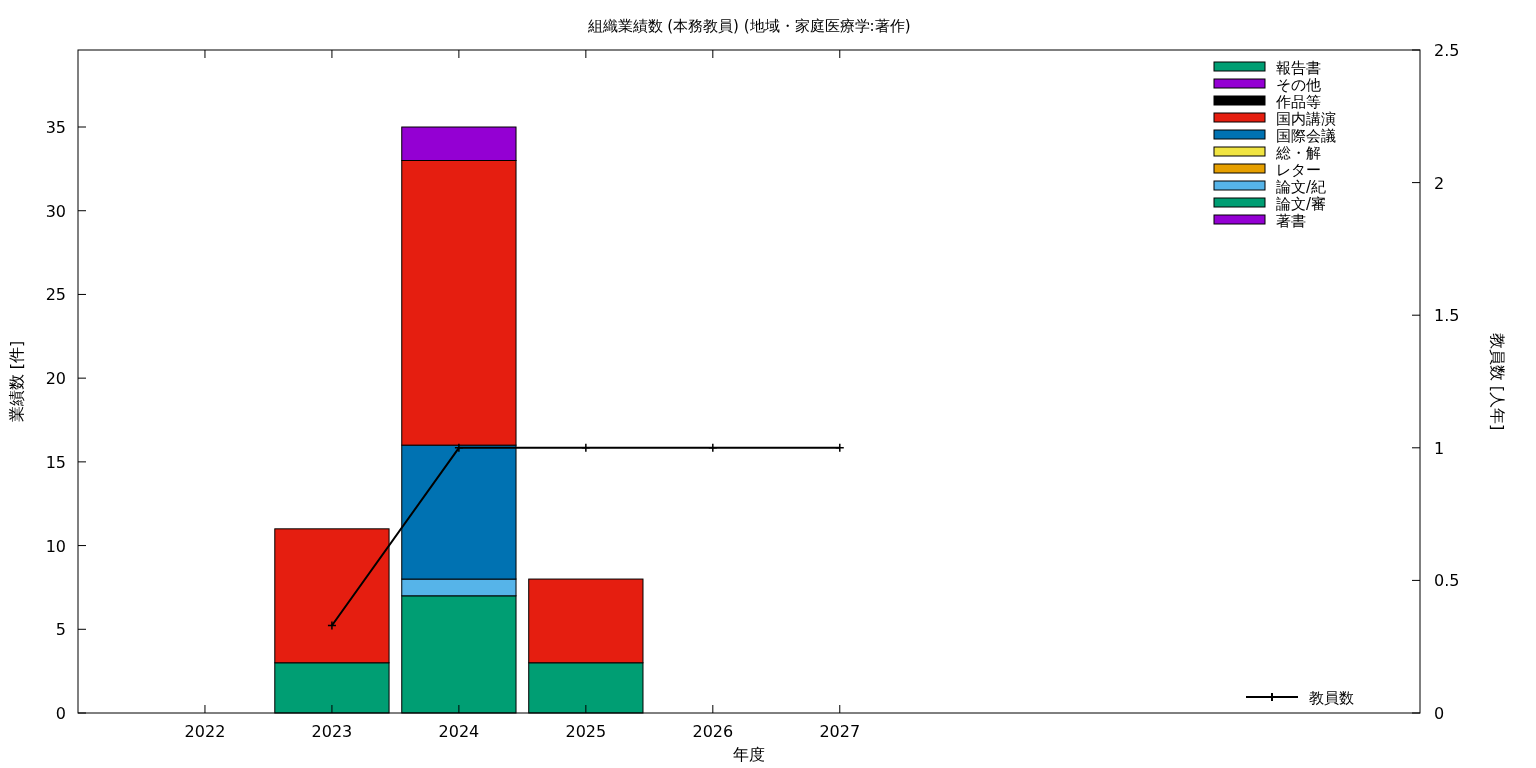 Image resolution: width=1536 pixels, height=768 pixels. I want to click on legend-label: 総・解, so click(1298, 153).